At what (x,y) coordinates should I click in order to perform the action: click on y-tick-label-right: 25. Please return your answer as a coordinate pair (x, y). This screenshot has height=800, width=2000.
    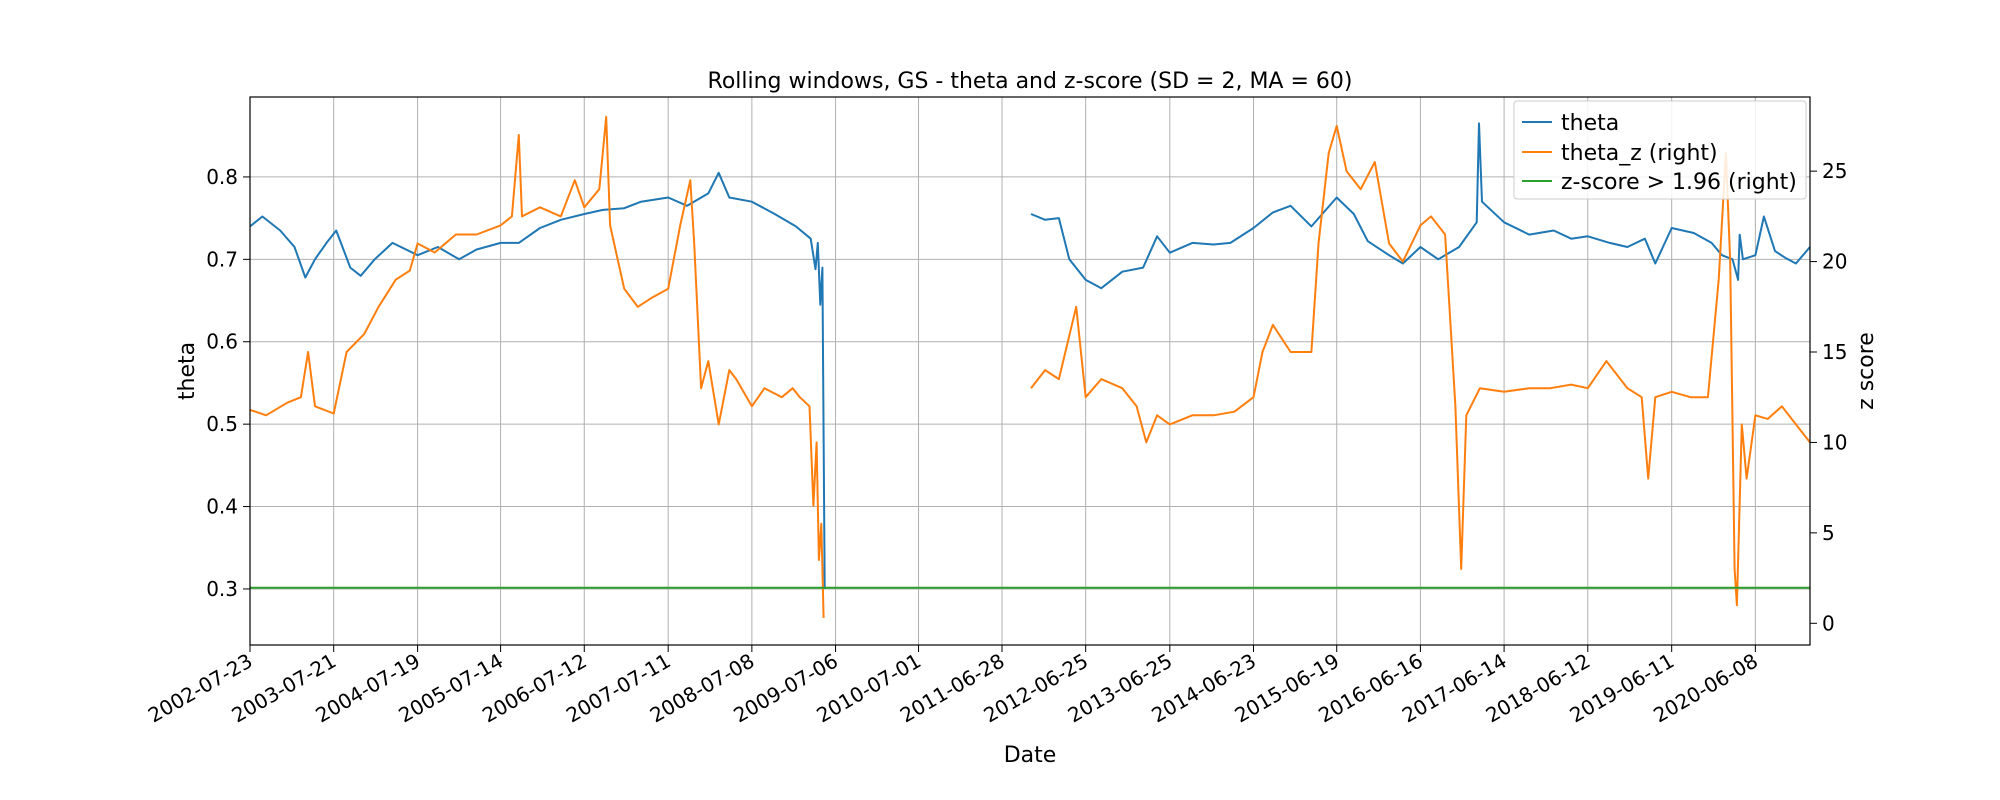
    Looking at the image, I should click on (1834, 171).